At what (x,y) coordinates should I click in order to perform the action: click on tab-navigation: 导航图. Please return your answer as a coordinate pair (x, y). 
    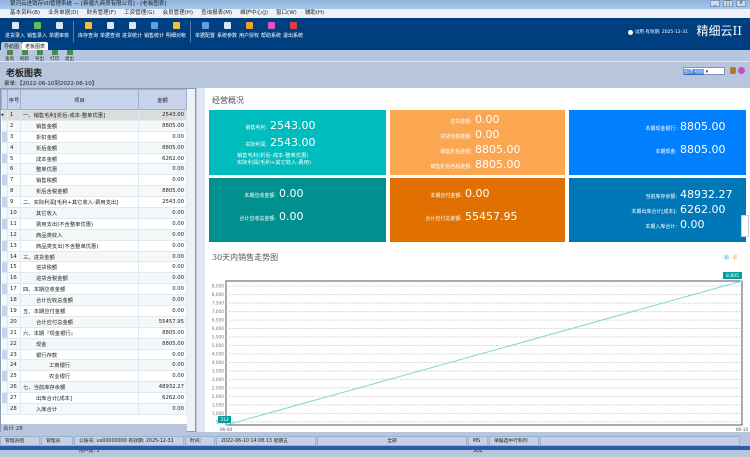
    Looking at the image, I should click on (12, 46).